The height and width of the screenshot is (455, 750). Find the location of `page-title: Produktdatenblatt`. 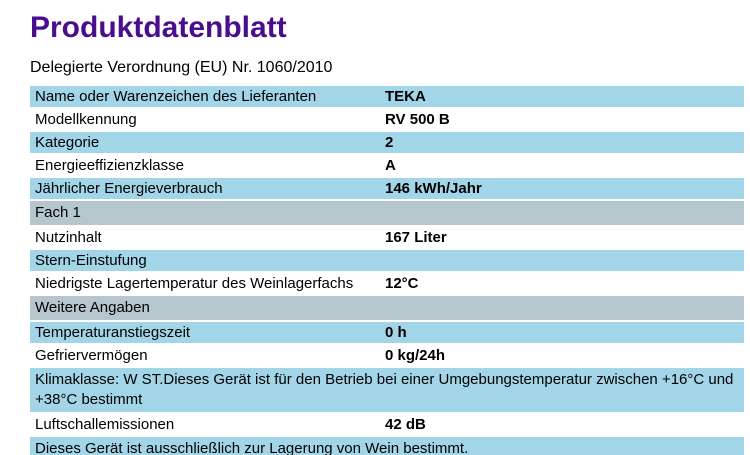

page-title: Produktdatenblatt is located at coordinates (158, 27).